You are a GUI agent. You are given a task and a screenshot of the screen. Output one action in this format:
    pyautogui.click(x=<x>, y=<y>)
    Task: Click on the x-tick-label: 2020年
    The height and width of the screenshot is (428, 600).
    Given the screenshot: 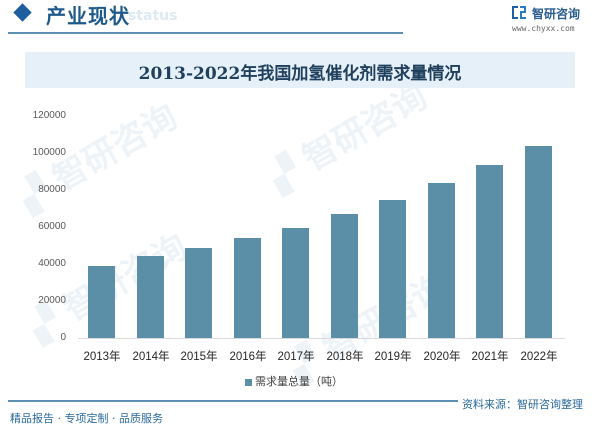 What is the action you would take?
    pyautogui.click(x=442, y=357)
    